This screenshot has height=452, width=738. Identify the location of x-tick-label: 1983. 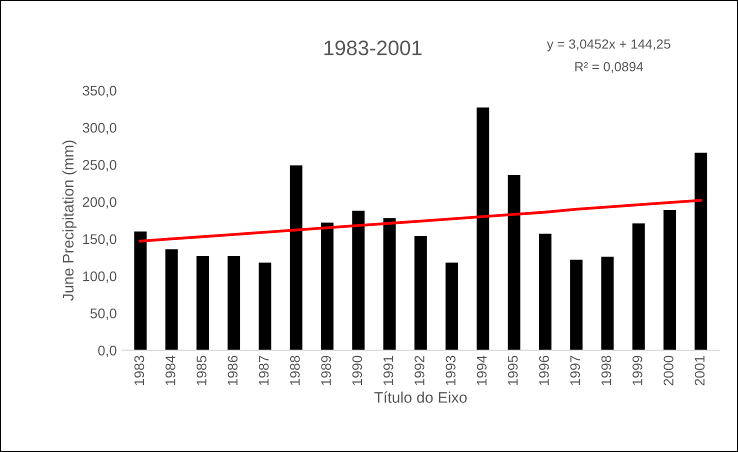
(139, 370).